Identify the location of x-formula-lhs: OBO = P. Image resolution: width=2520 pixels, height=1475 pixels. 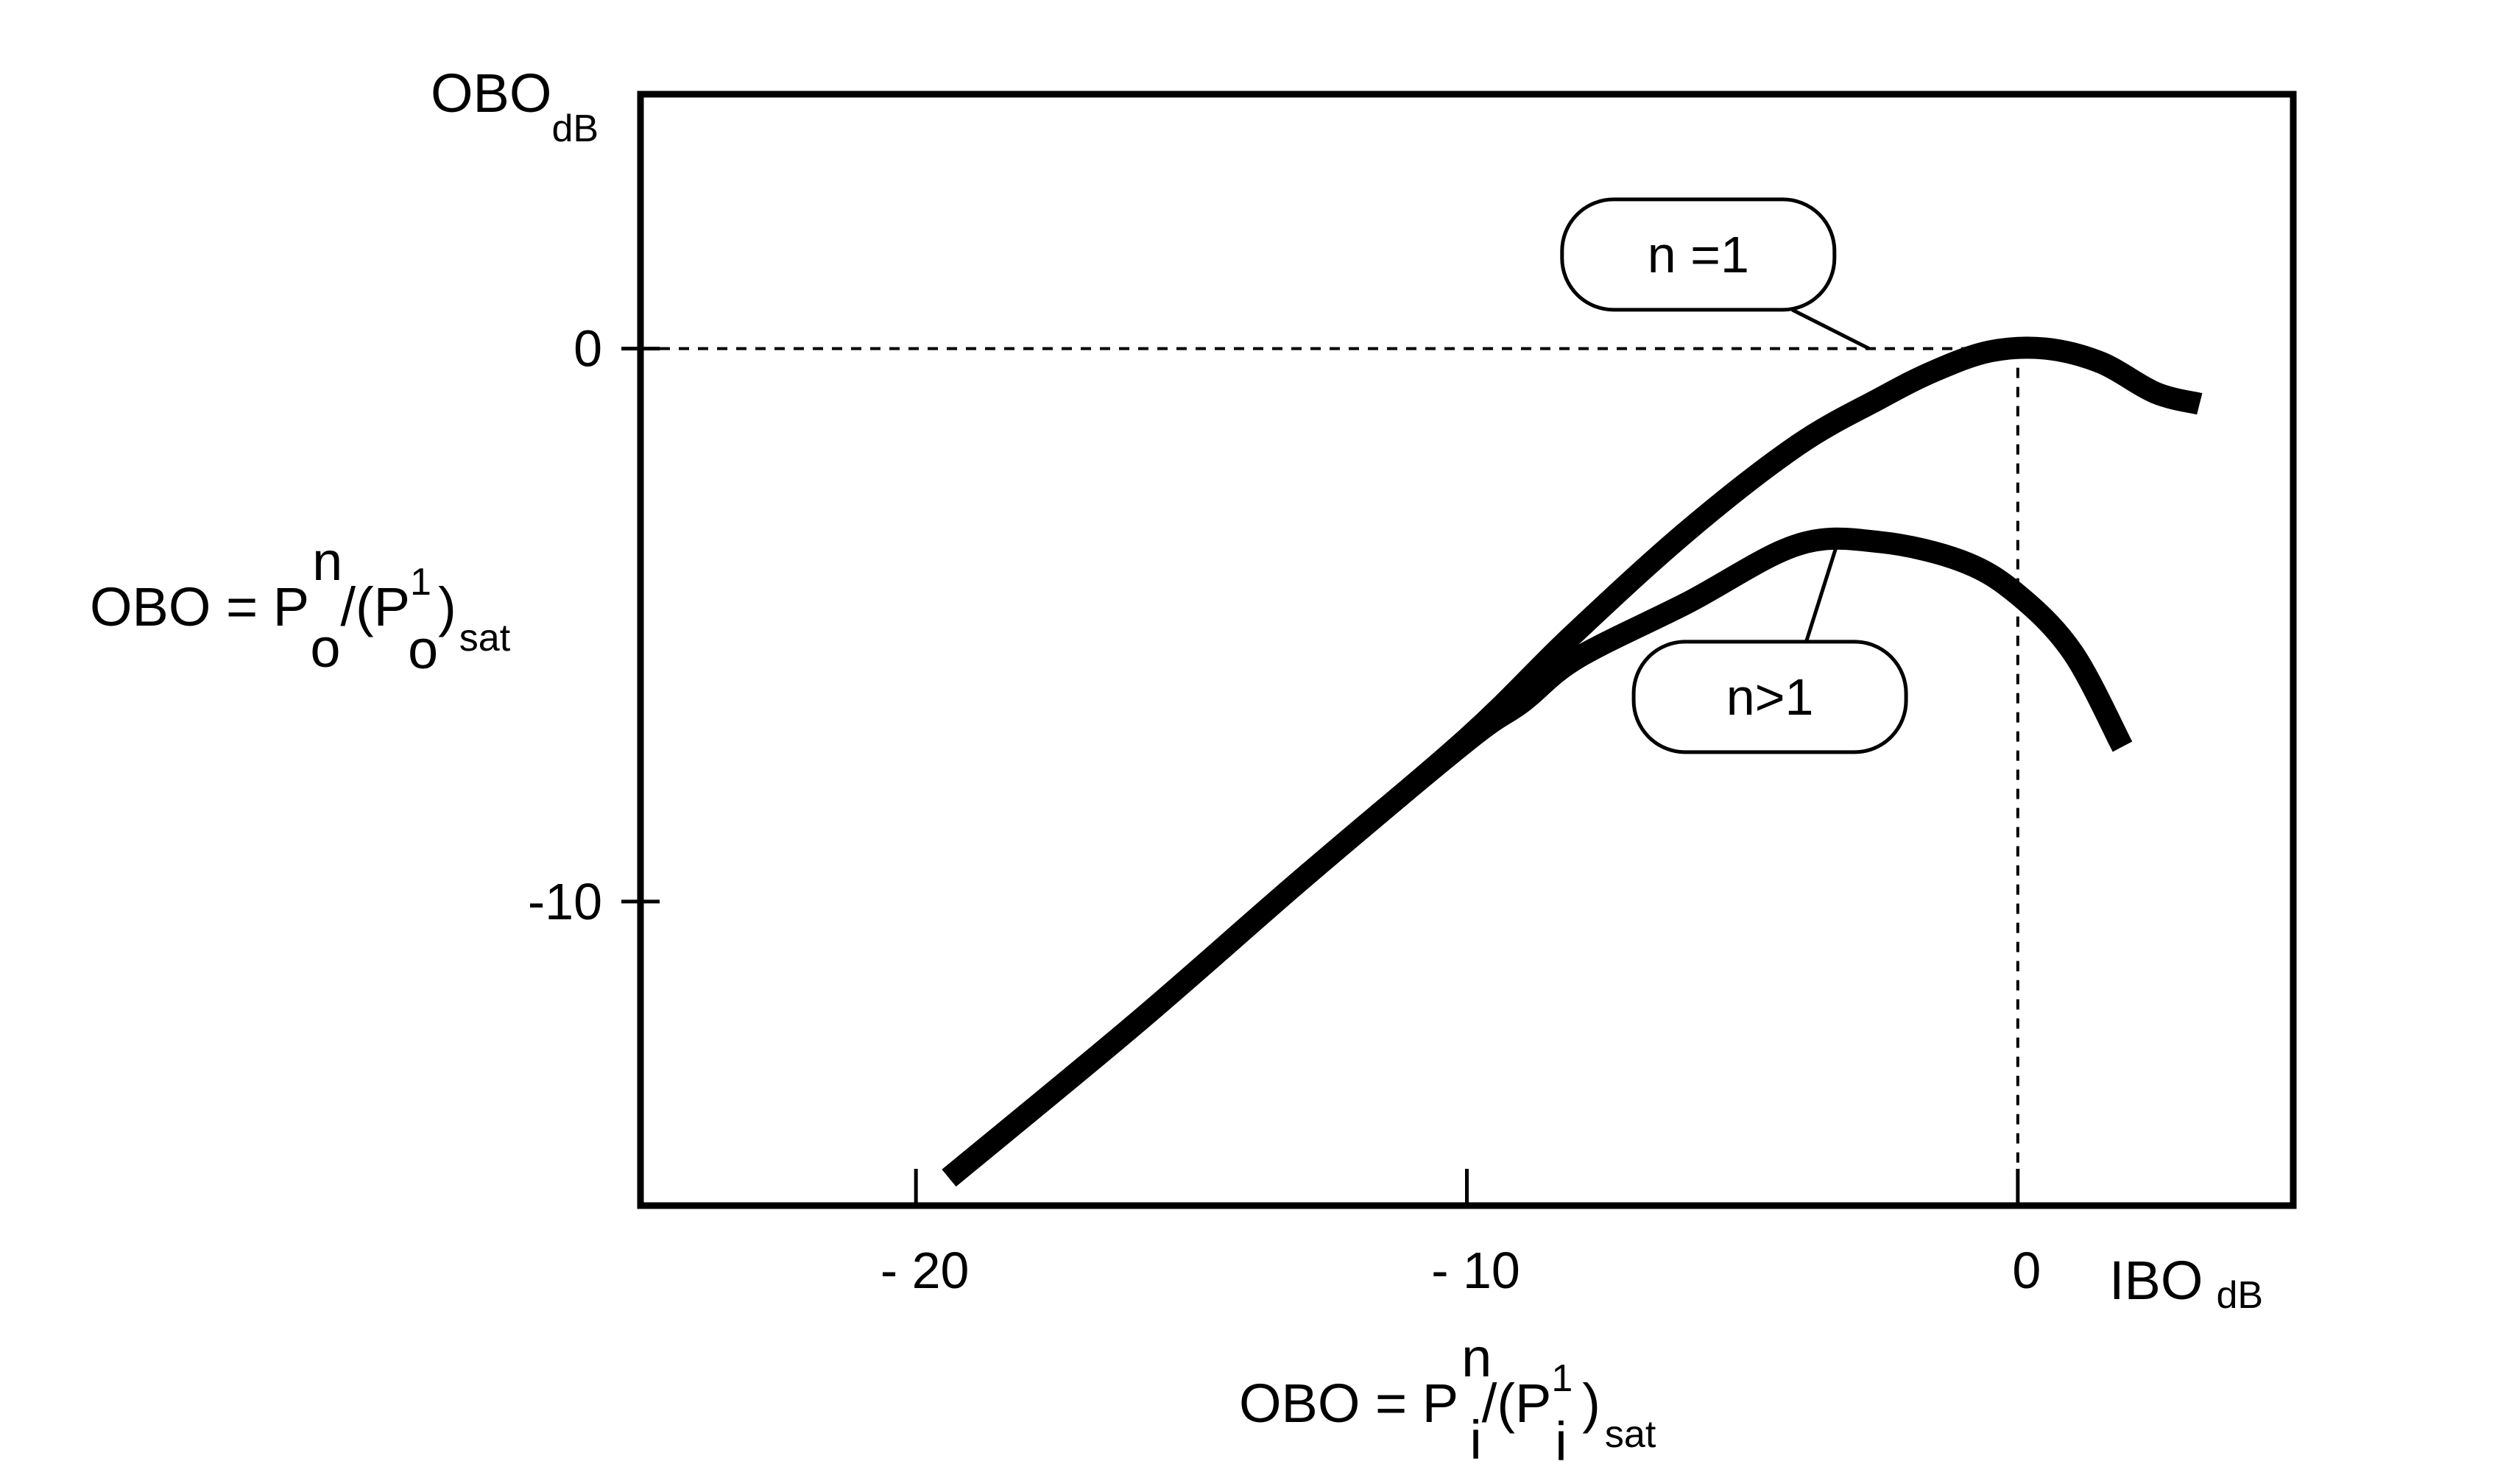
(1348, 1403).